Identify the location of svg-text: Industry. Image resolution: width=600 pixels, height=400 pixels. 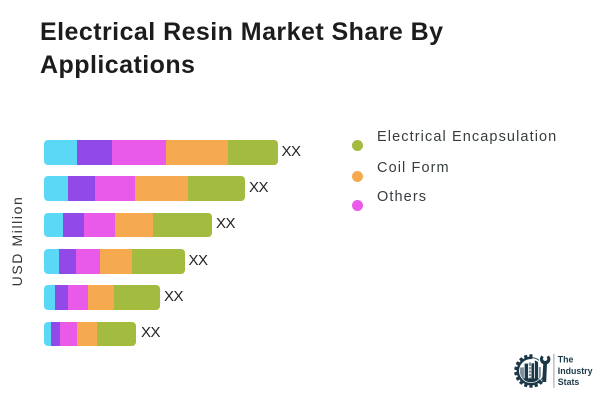
(575, 371).